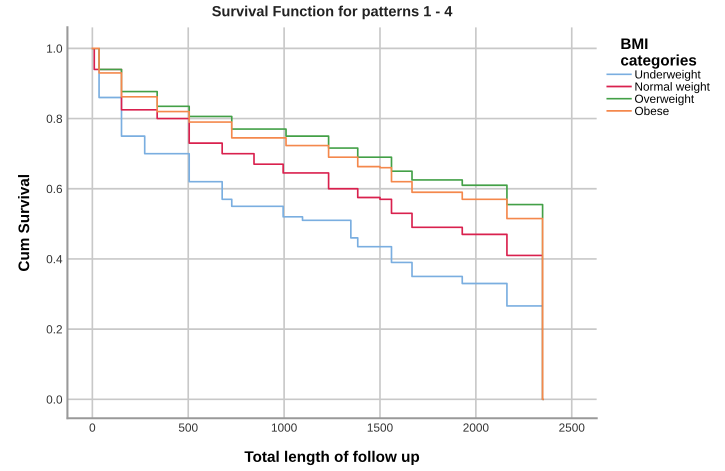 This screenshot has width=725, height=471. Describe the element at coordinates (380, 427) in the screenshot. I see `x-tick-label: 1500` at that location.